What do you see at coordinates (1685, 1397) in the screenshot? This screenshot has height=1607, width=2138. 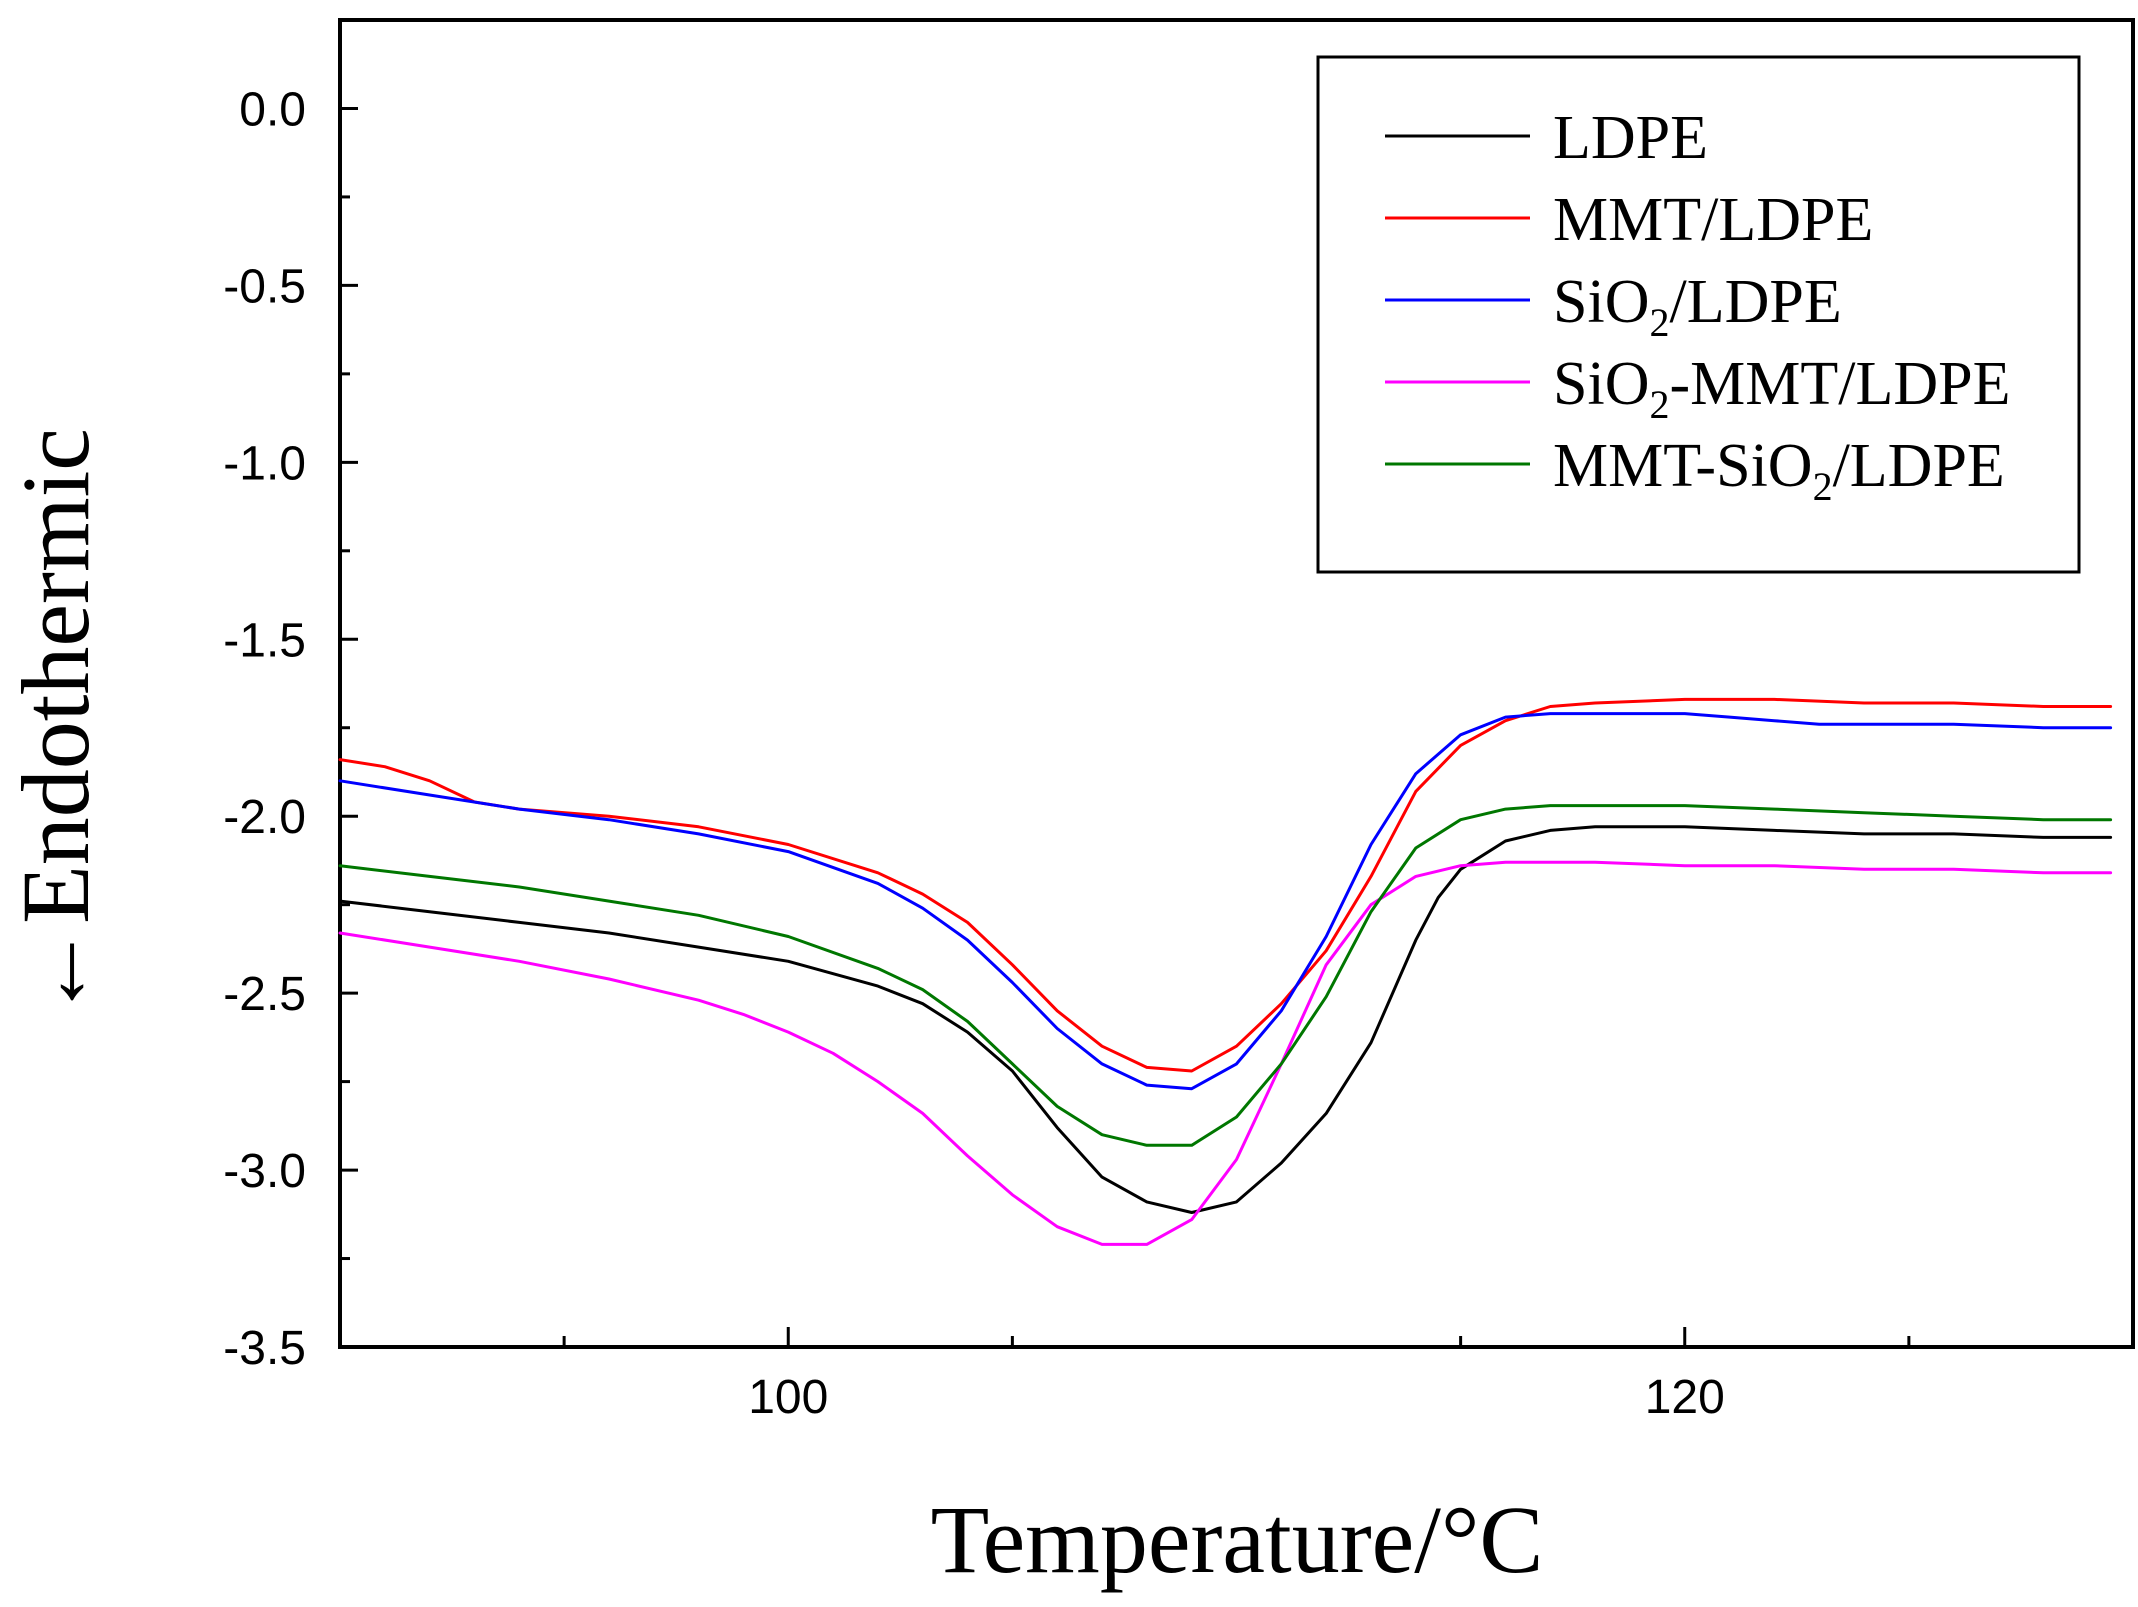 I see `x-tick-label: 120` at bounding box center [1685, 1397].